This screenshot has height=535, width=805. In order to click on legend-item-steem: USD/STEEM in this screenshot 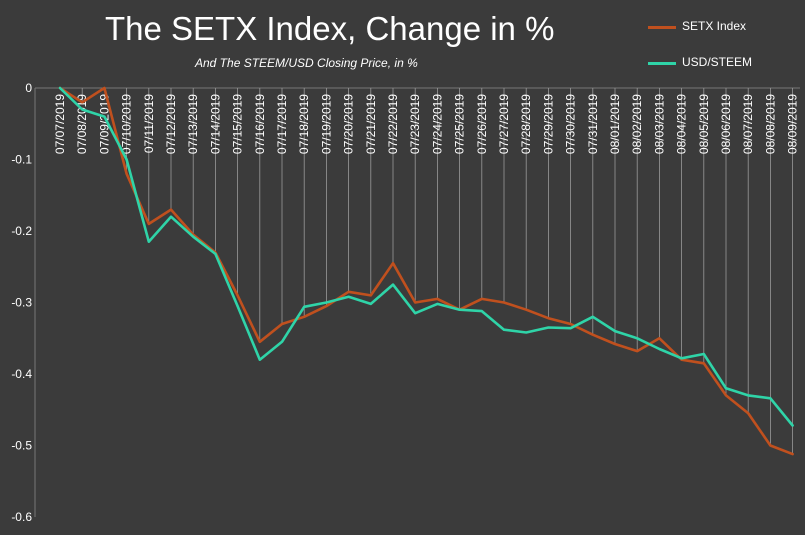, I will do `click(723, 64)`.